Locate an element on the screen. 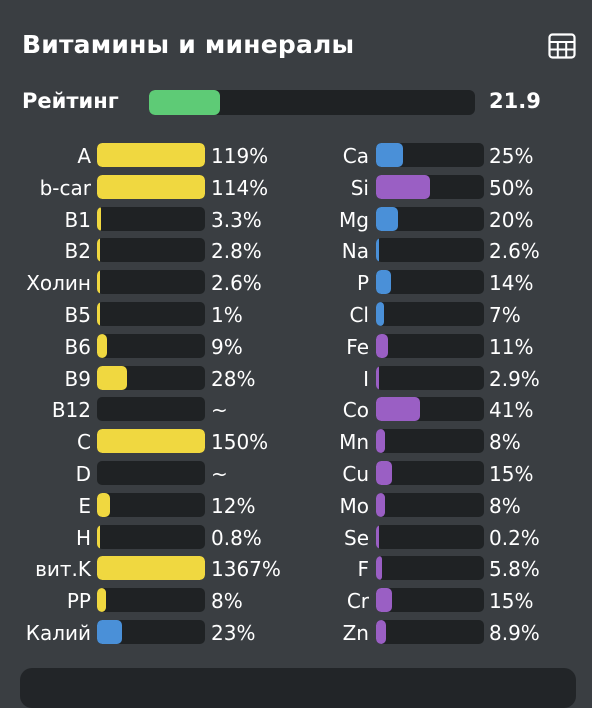  minerals-percent: 5.8% is located at coordinates (514, 569).